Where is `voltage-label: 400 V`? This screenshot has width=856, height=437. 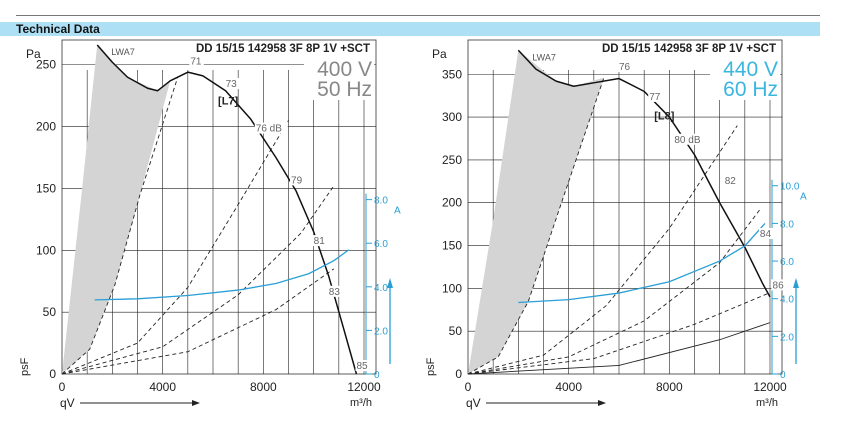 voltage-label: 400 V is located at coordinates (344, 69).